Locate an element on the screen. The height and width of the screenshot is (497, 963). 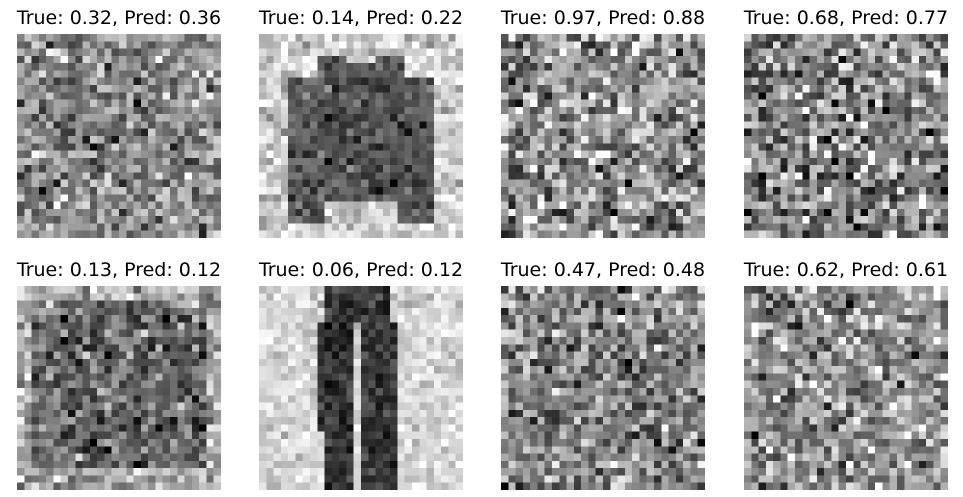
panel-title: True: 0.14, Pred: 0.22 is located at coordinates (361, 18).